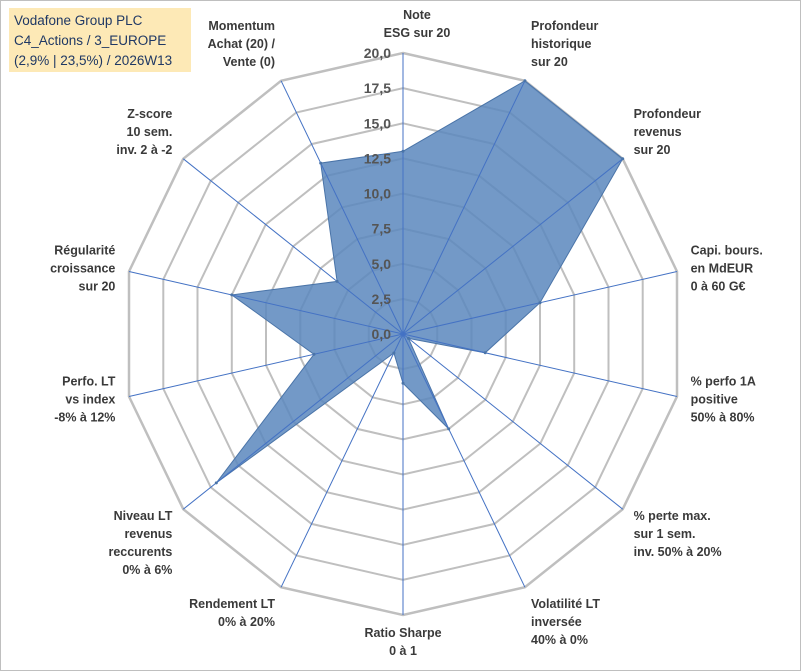 Image resolution: width=801 pixels, height=671 pixels. I want to click on tick-label-5: 12,5, so click(377, 158).